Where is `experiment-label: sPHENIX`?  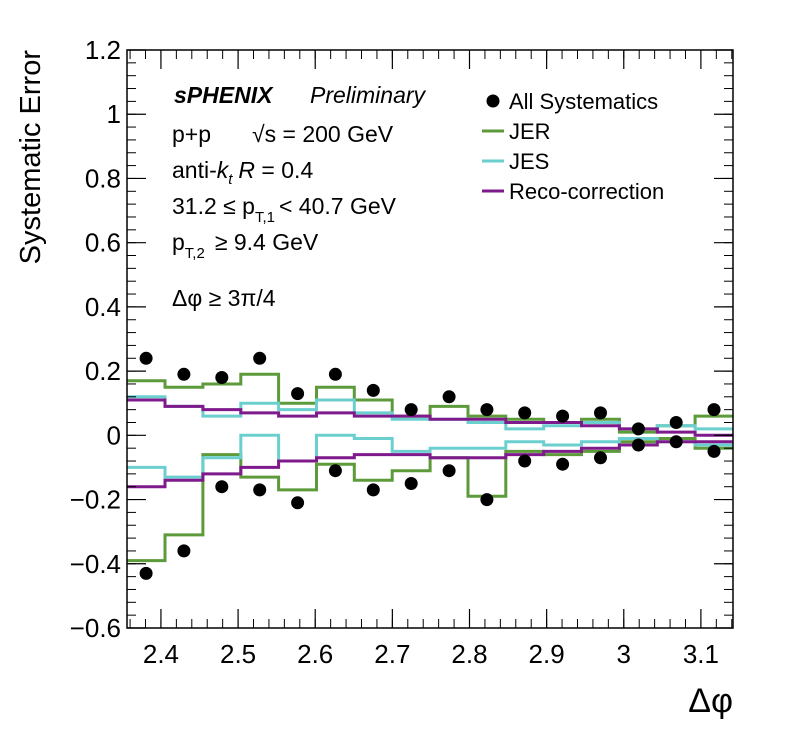
experiment-label: sPHENIX is located at coordinates (224, 95).